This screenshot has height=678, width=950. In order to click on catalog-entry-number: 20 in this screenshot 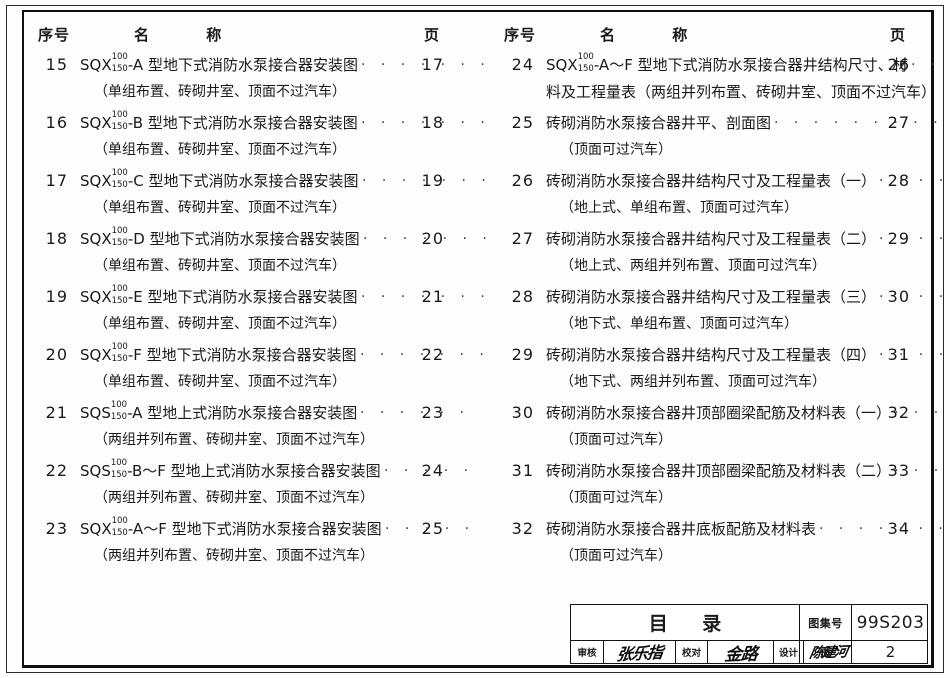, I will do `click(56, 354)`.